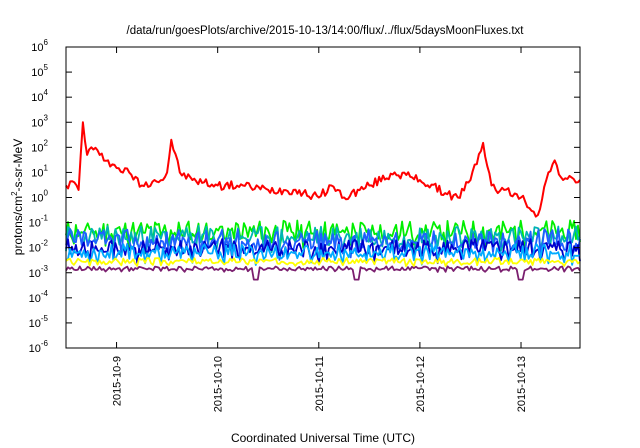  I want to click on y-tick-label: 10⁻¹, so click(39, 222).